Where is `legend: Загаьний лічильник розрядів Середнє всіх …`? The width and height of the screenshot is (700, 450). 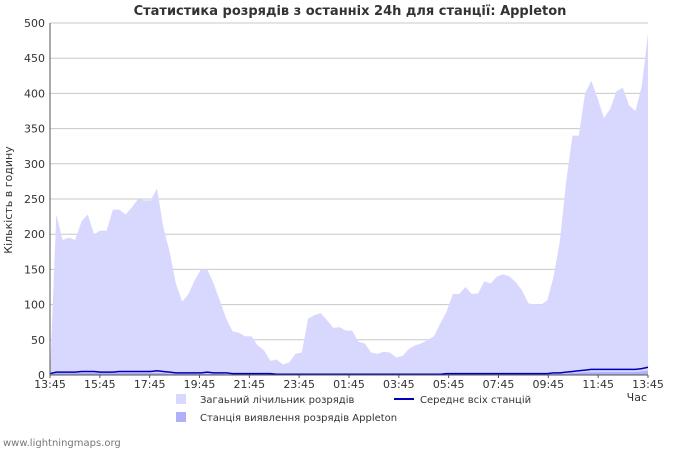 legend: Загаьний лічильник розрядів Середнє всіх … is located at coordinates (353, 409).